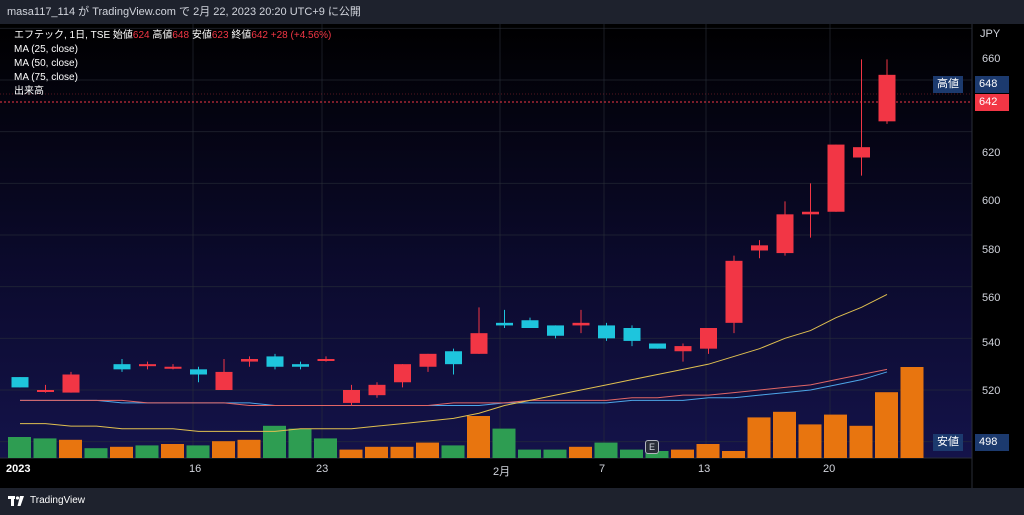  What do you see at coordinates (652, 447) in the screenshot?
I see `earnings-marker: E` at bounding box center [652, 447].